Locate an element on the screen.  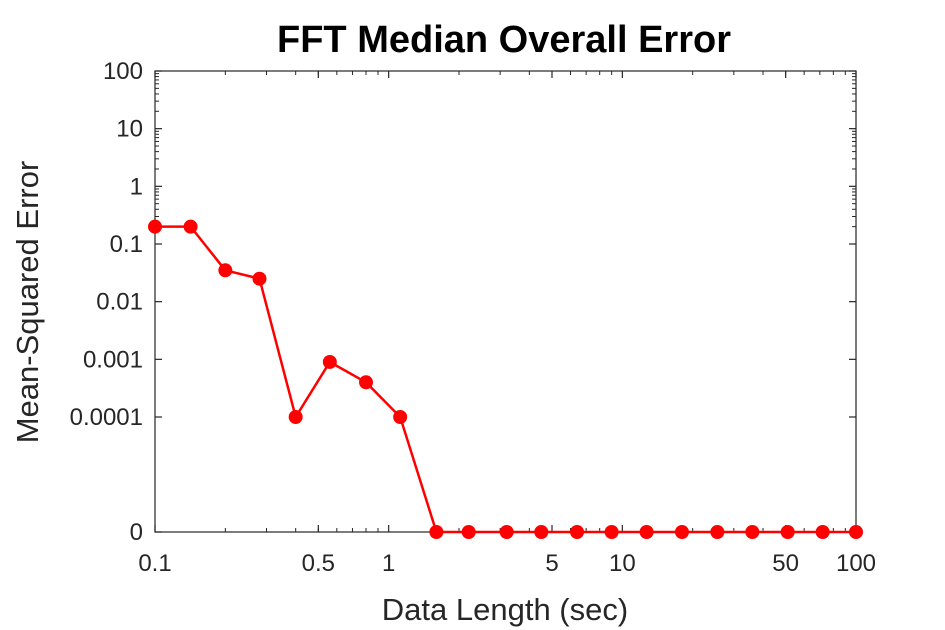
x-tick-label: 100 is located at coordinates (856, 563).